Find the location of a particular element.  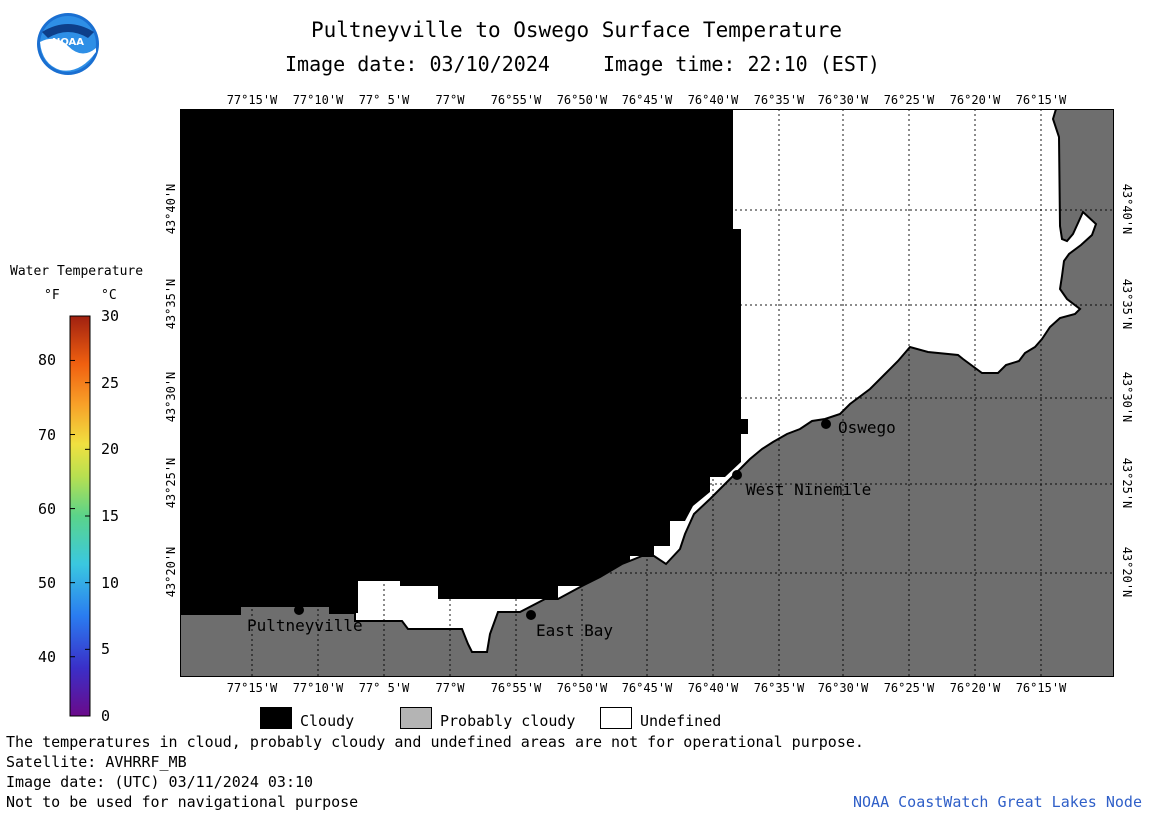

colorbar-f-label: 70 is located at coordinates (47, 434).